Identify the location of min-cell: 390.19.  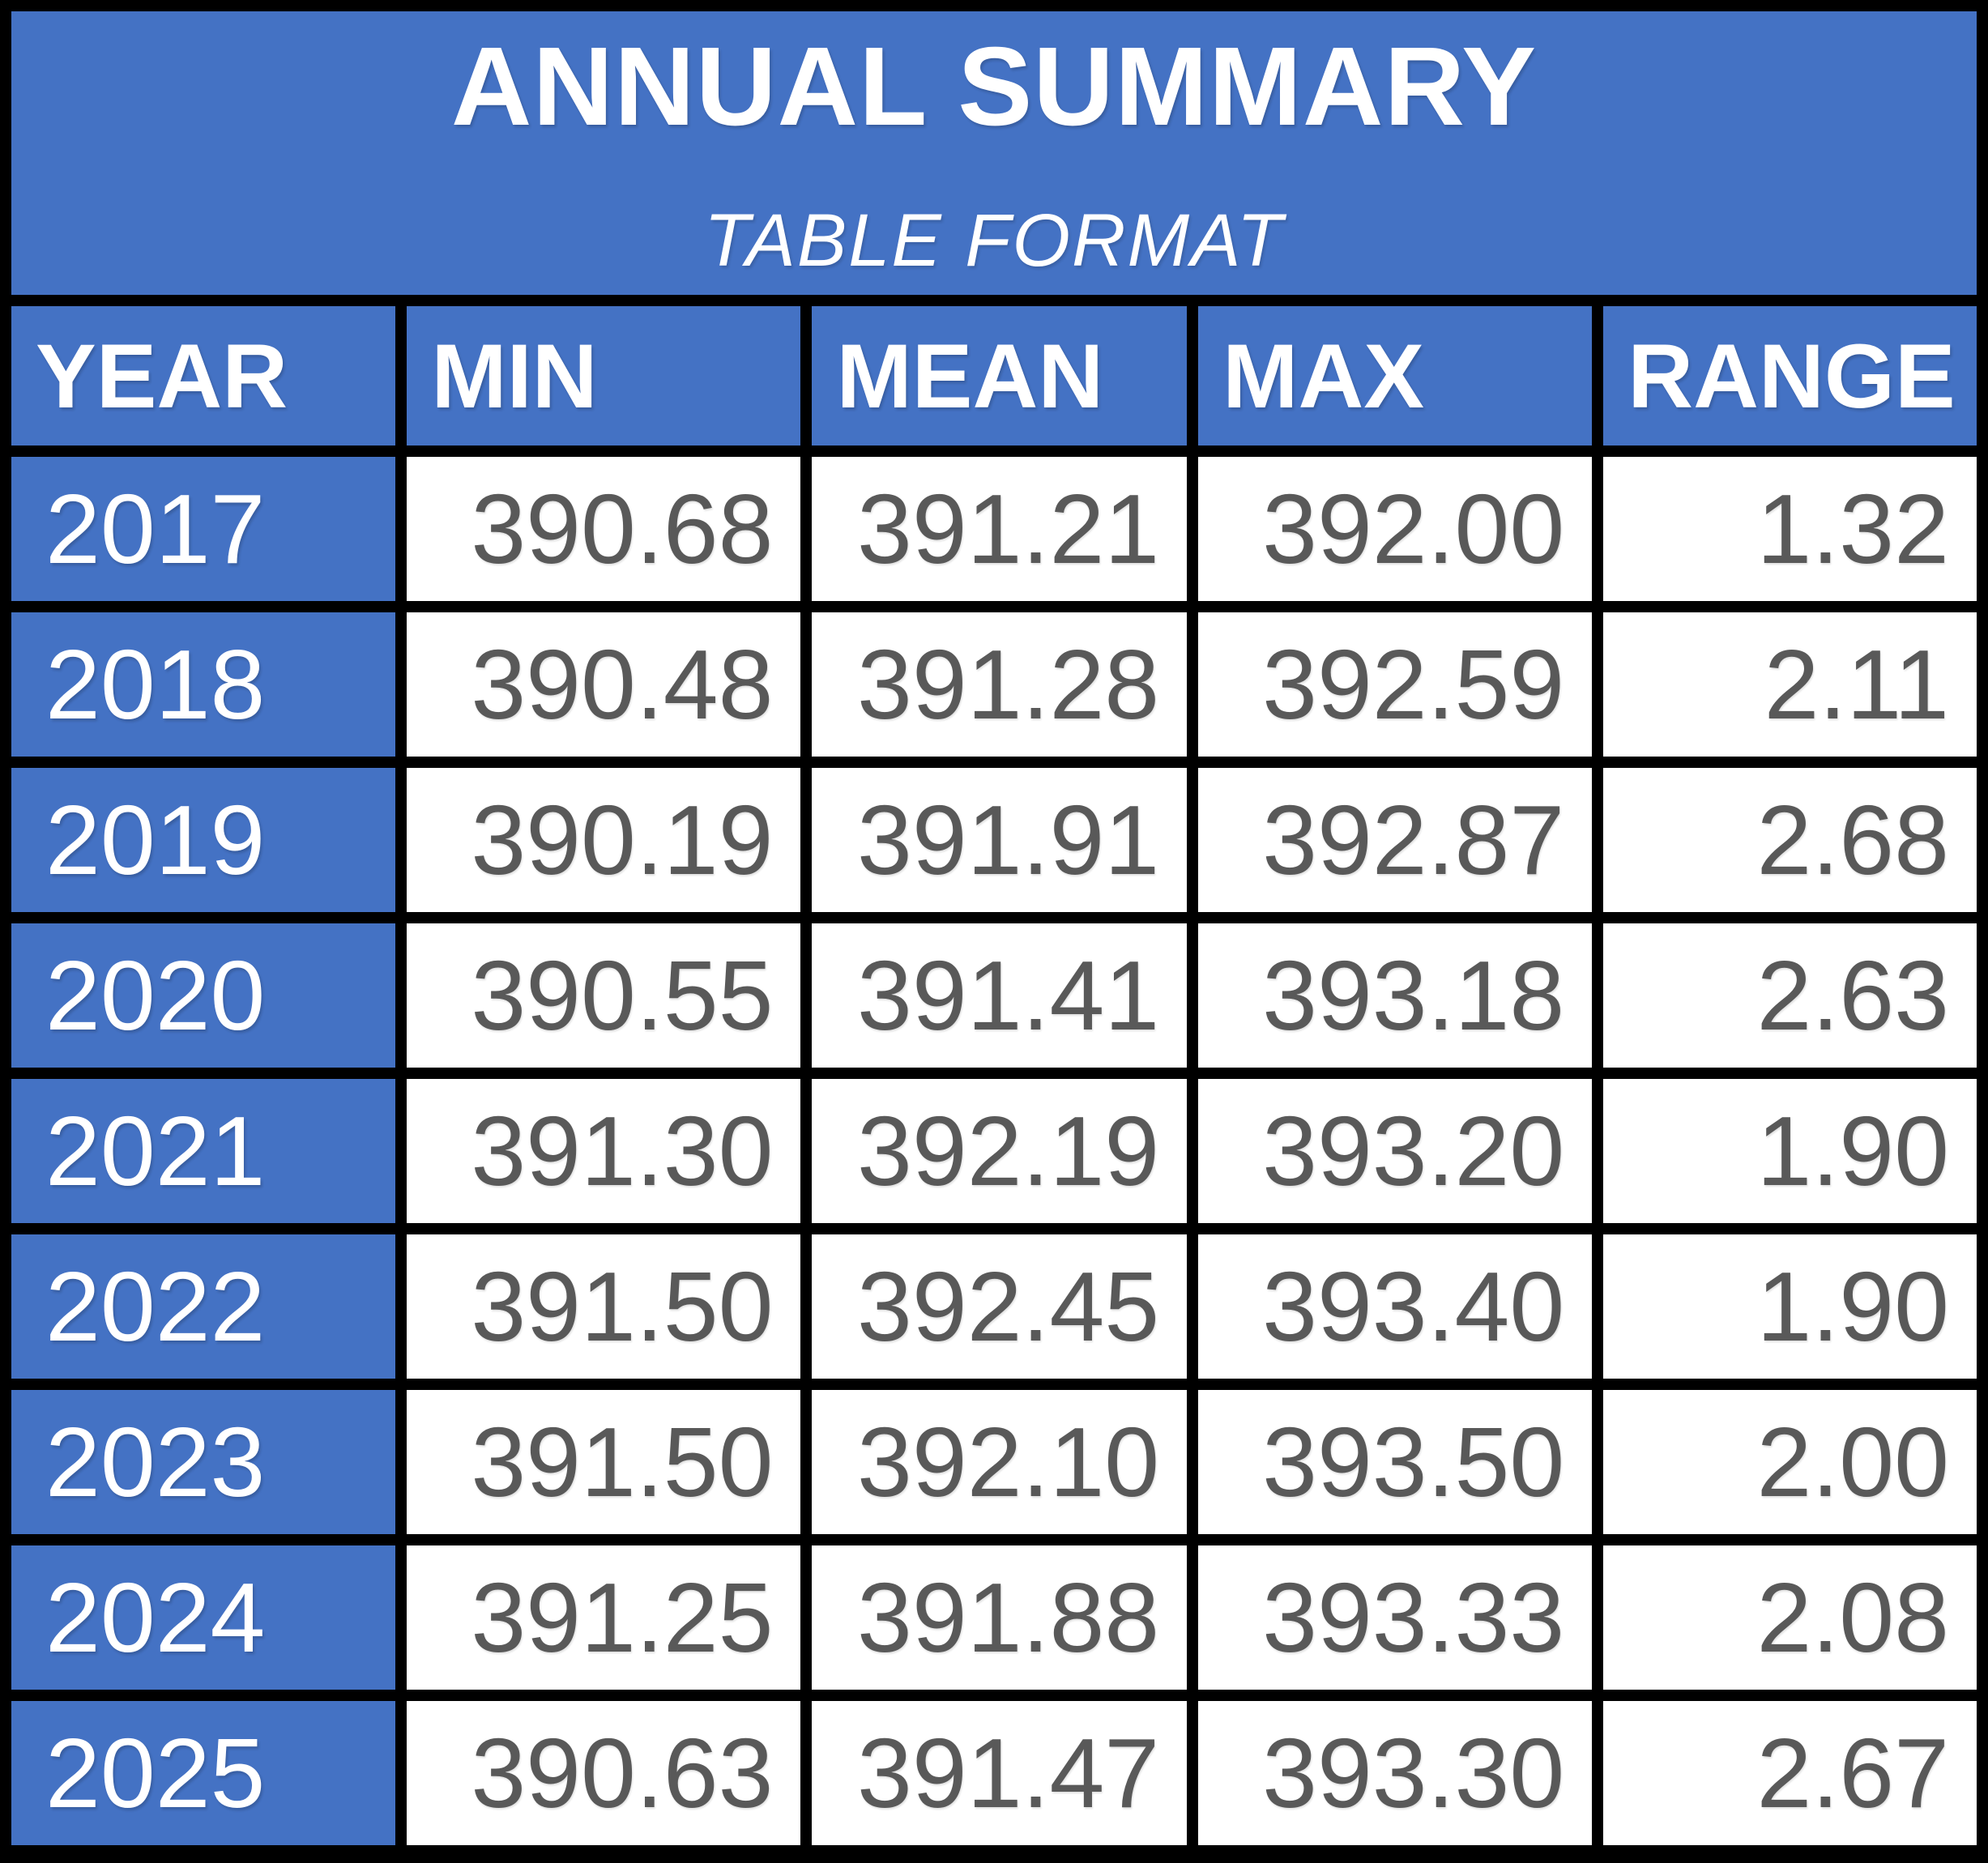
(604, 840).